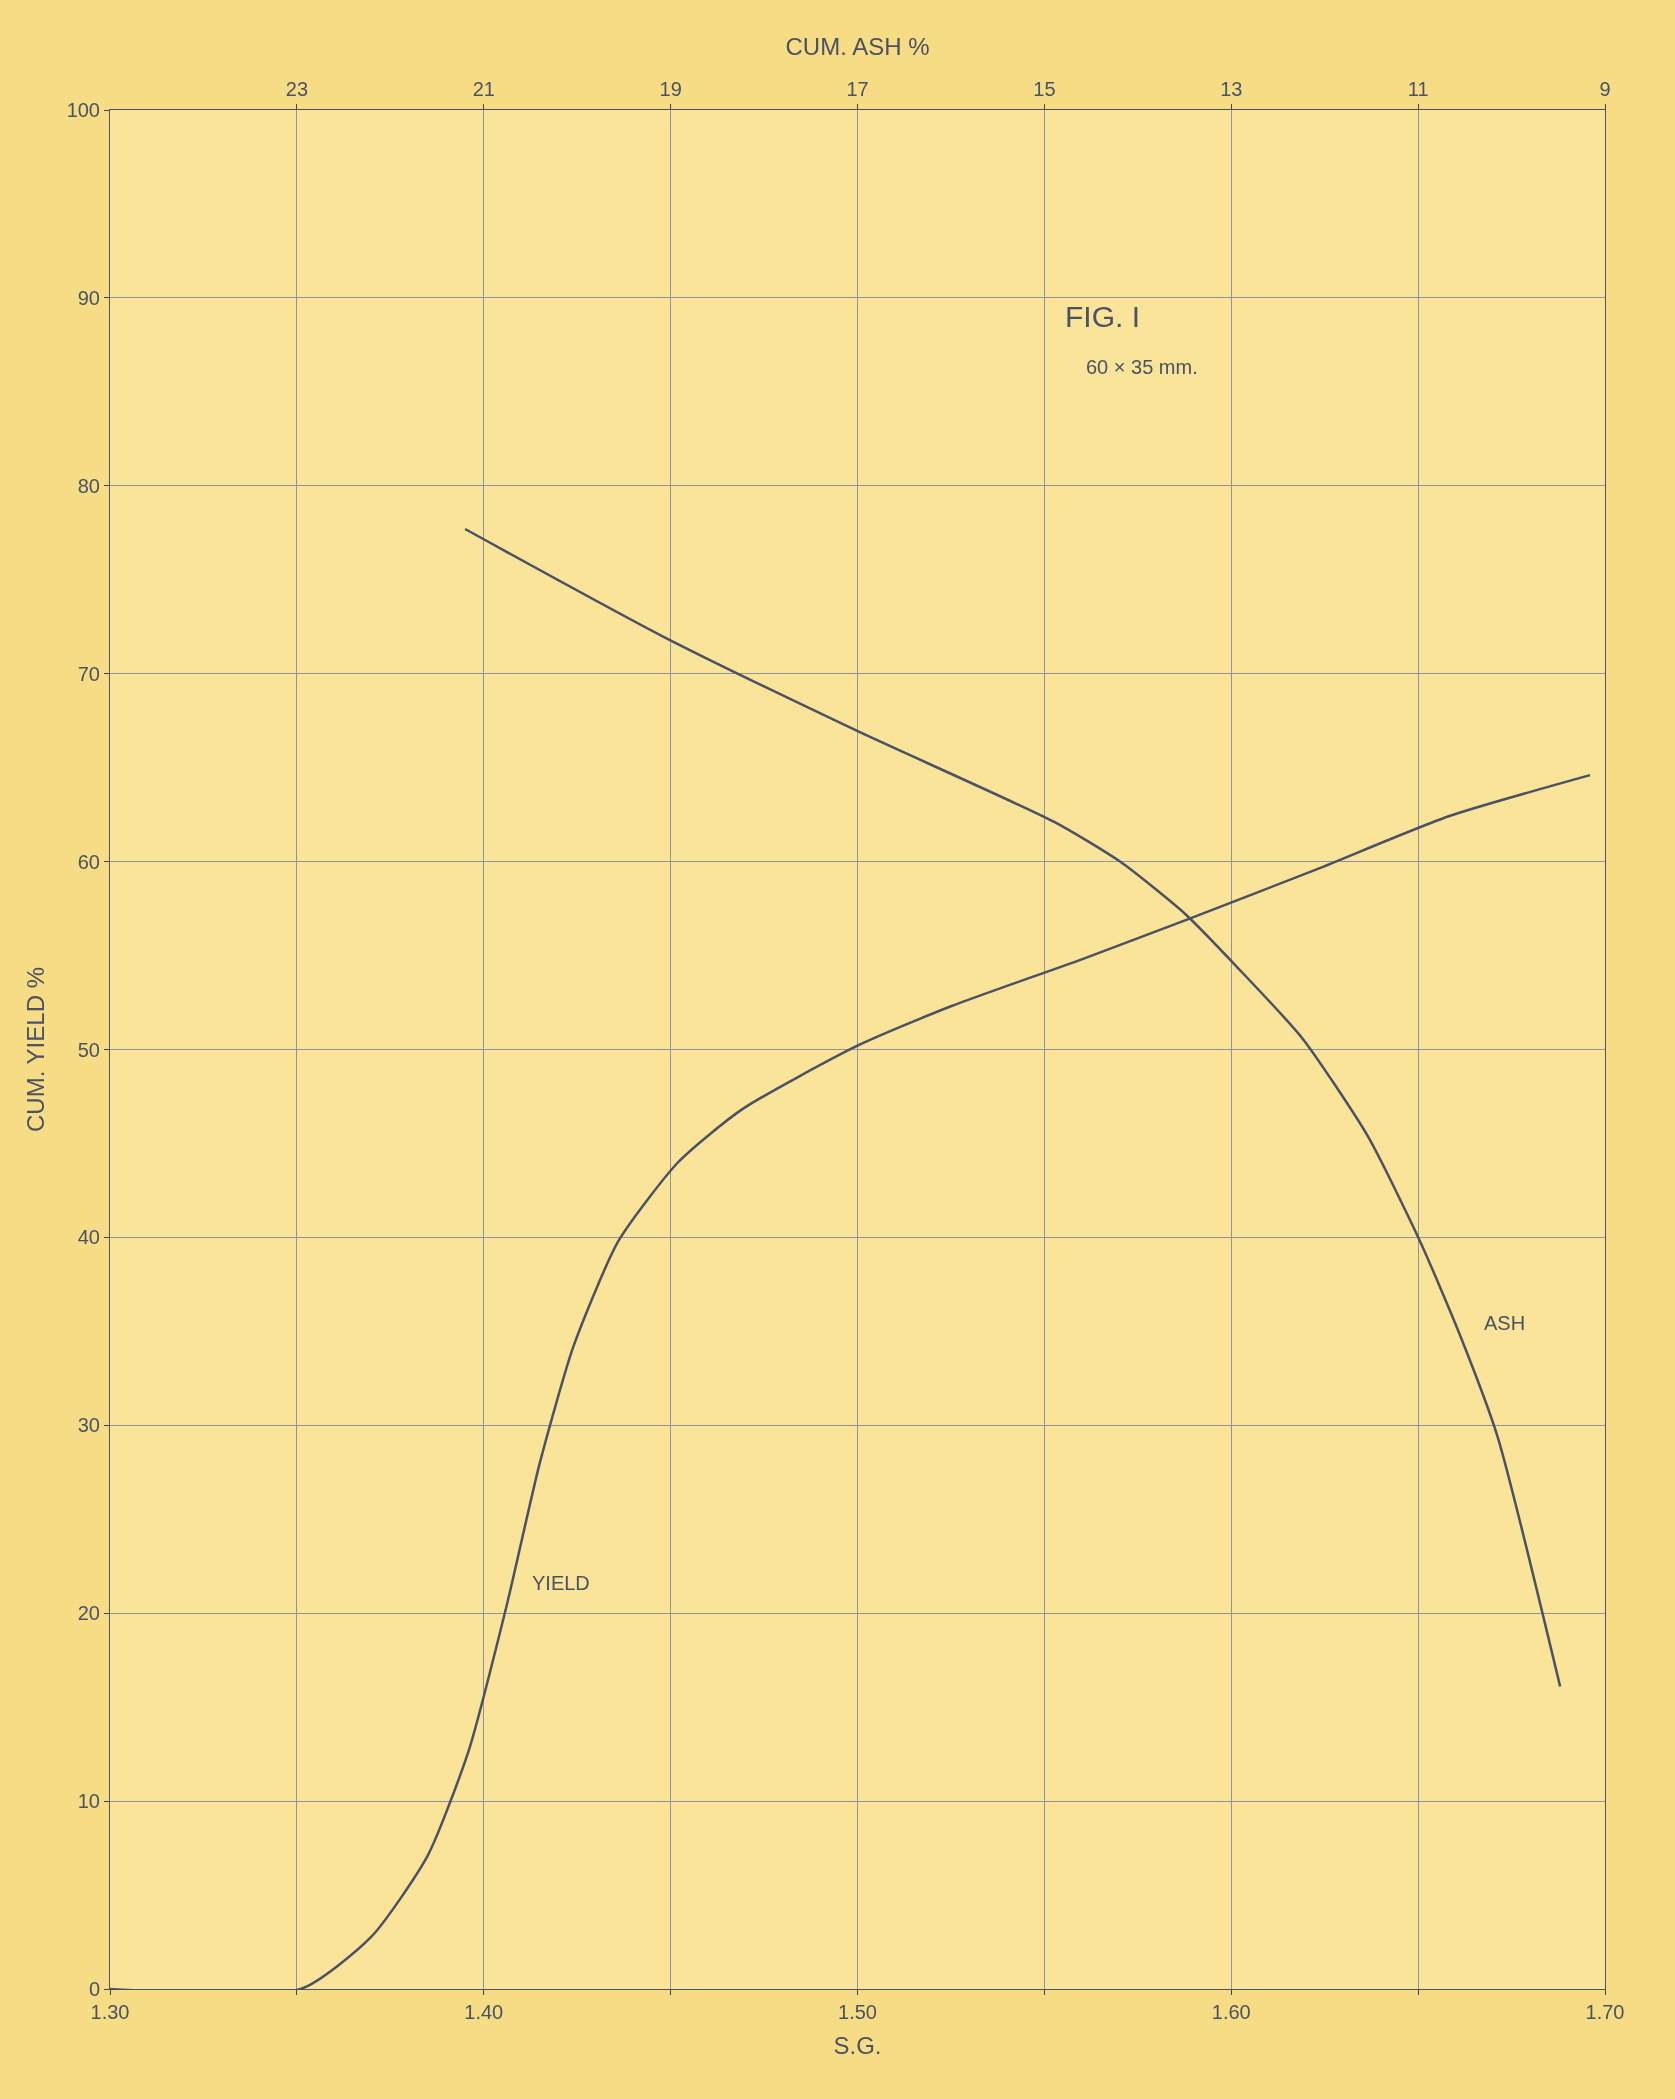  Describe the element at coordinates (88, 673) in the screenshot. I see `y-tick-label: 70` at that location.